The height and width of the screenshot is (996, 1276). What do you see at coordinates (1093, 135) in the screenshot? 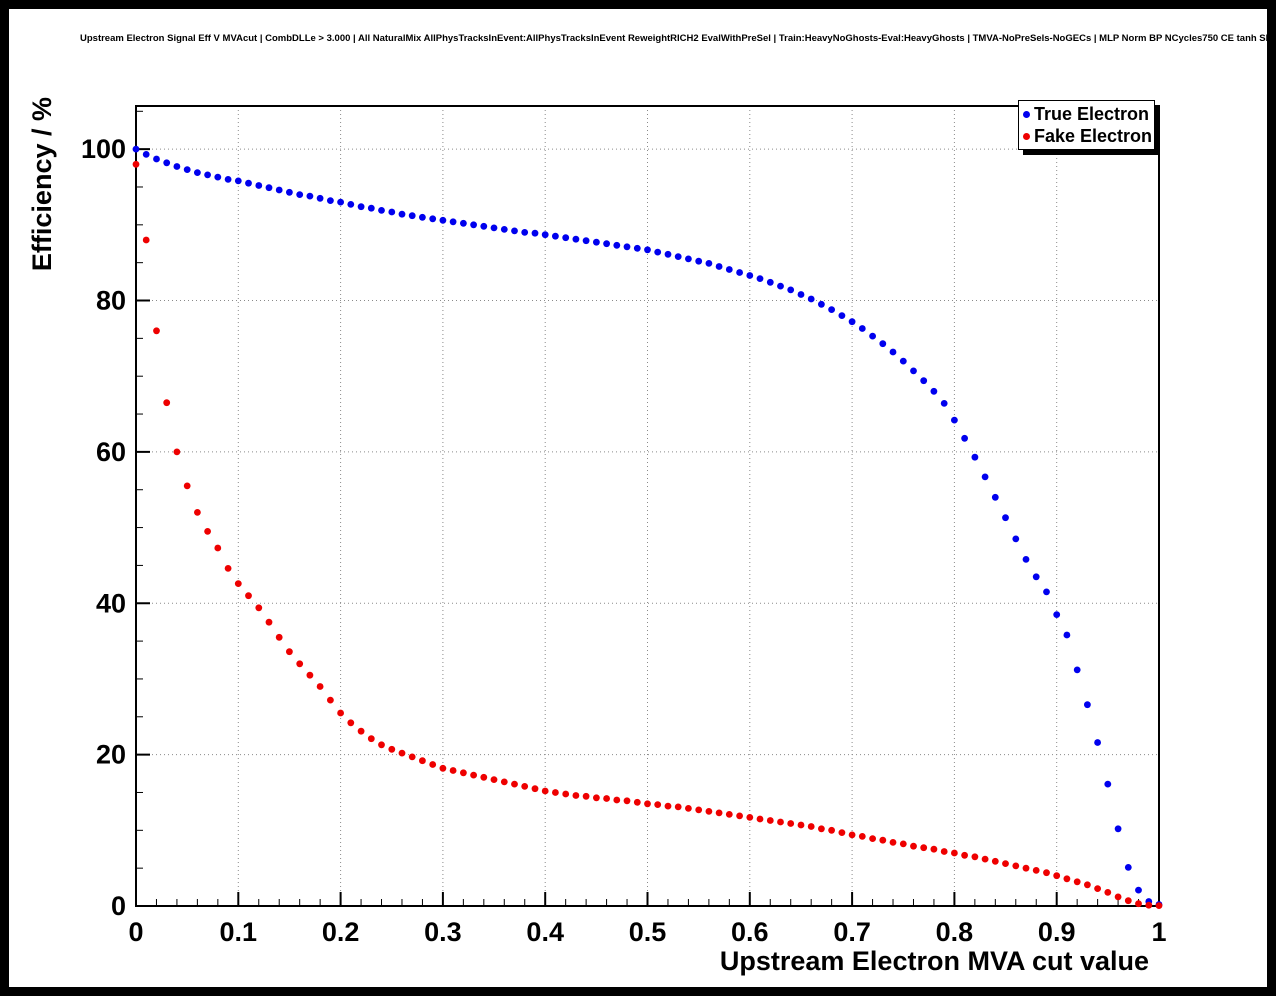
I see `legend-label-fake-electron: Fake Electron` at bounding box center [1093, 135].